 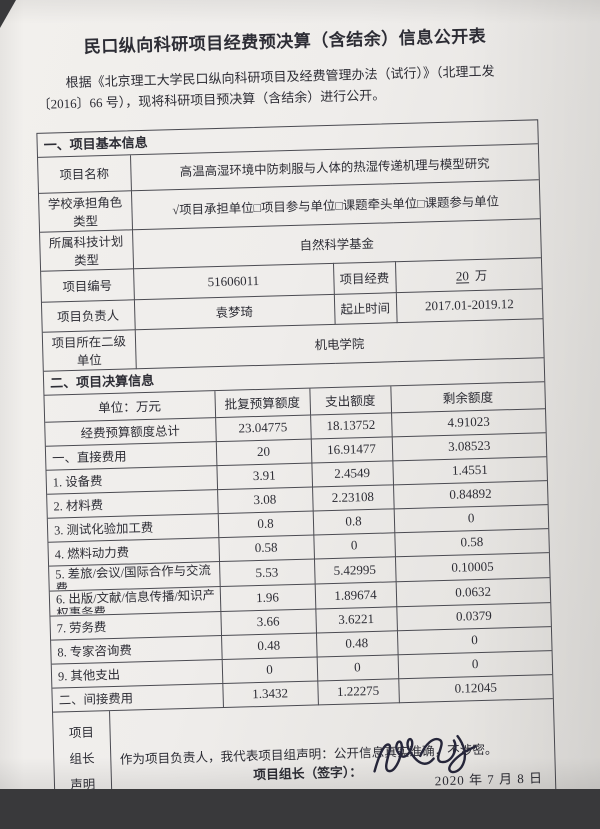 What do you see at coordinates (475, 688) in the screenshot?
I see `budget-remaining: 0.12045` at bounding box center [475, 688].